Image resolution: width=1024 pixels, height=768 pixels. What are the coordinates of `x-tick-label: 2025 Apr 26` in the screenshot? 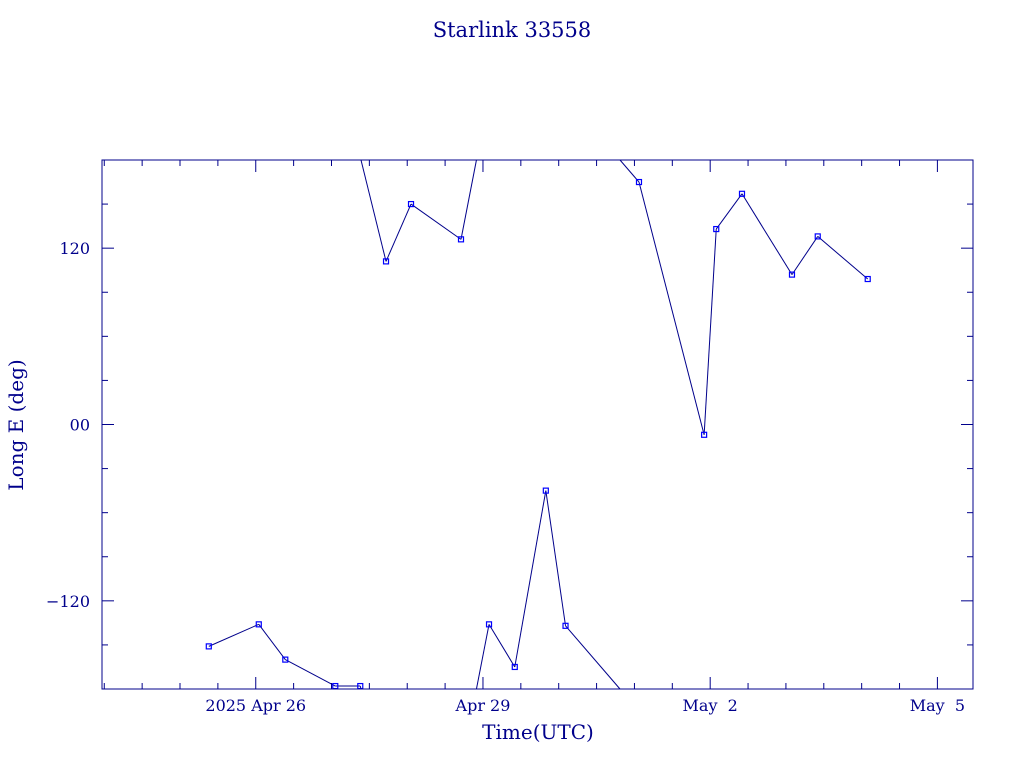 It's located at (255, 705).